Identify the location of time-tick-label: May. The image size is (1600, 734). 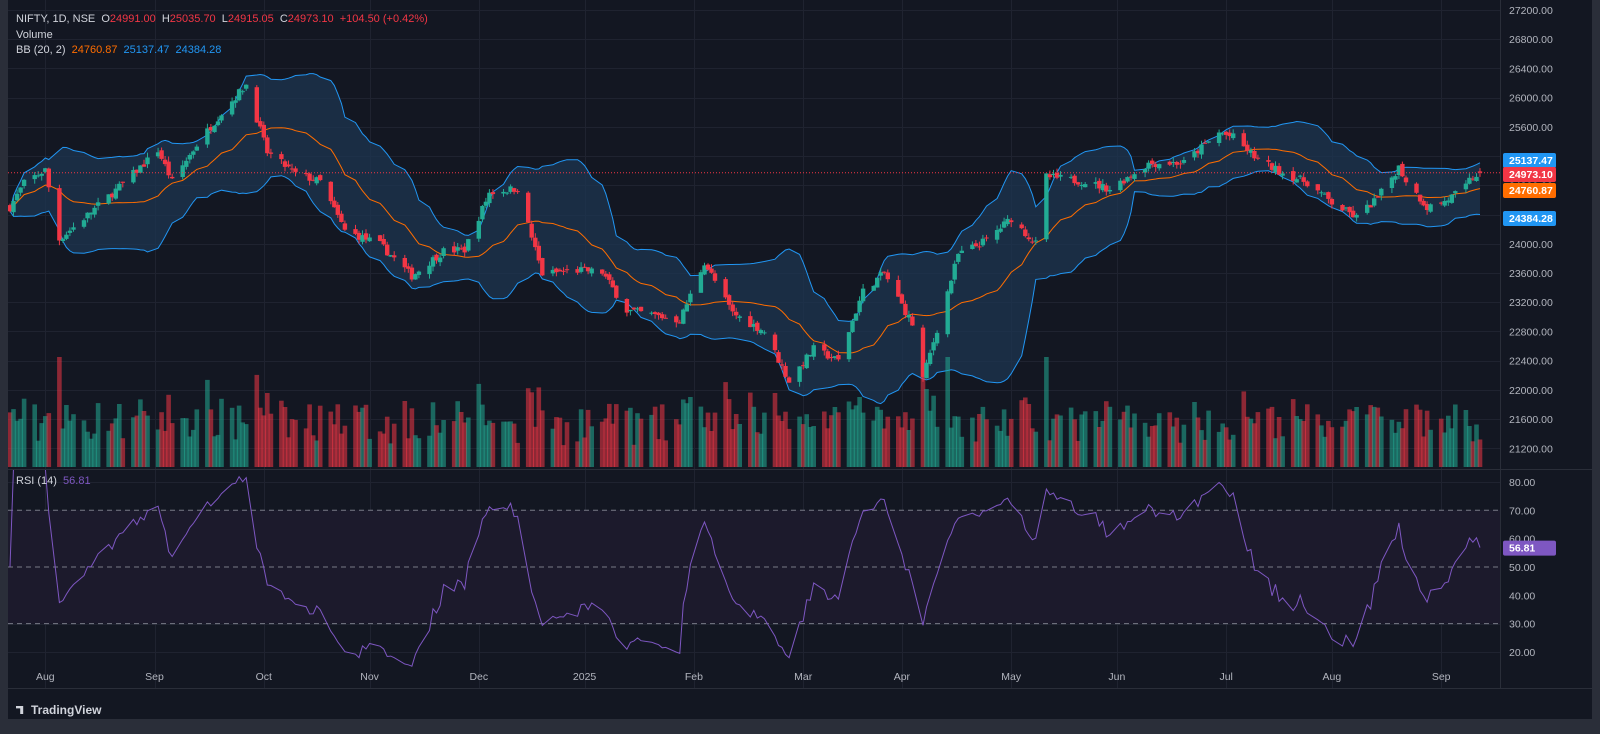
(1011, 677).